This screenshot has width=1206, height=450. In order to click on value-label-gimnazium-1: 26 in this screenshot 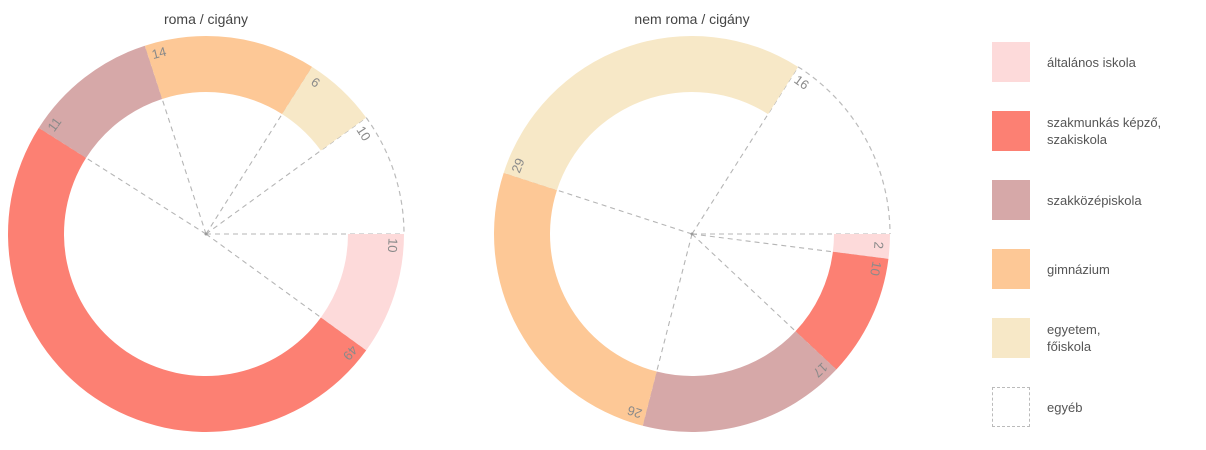, I will do `click(634, 412)`.